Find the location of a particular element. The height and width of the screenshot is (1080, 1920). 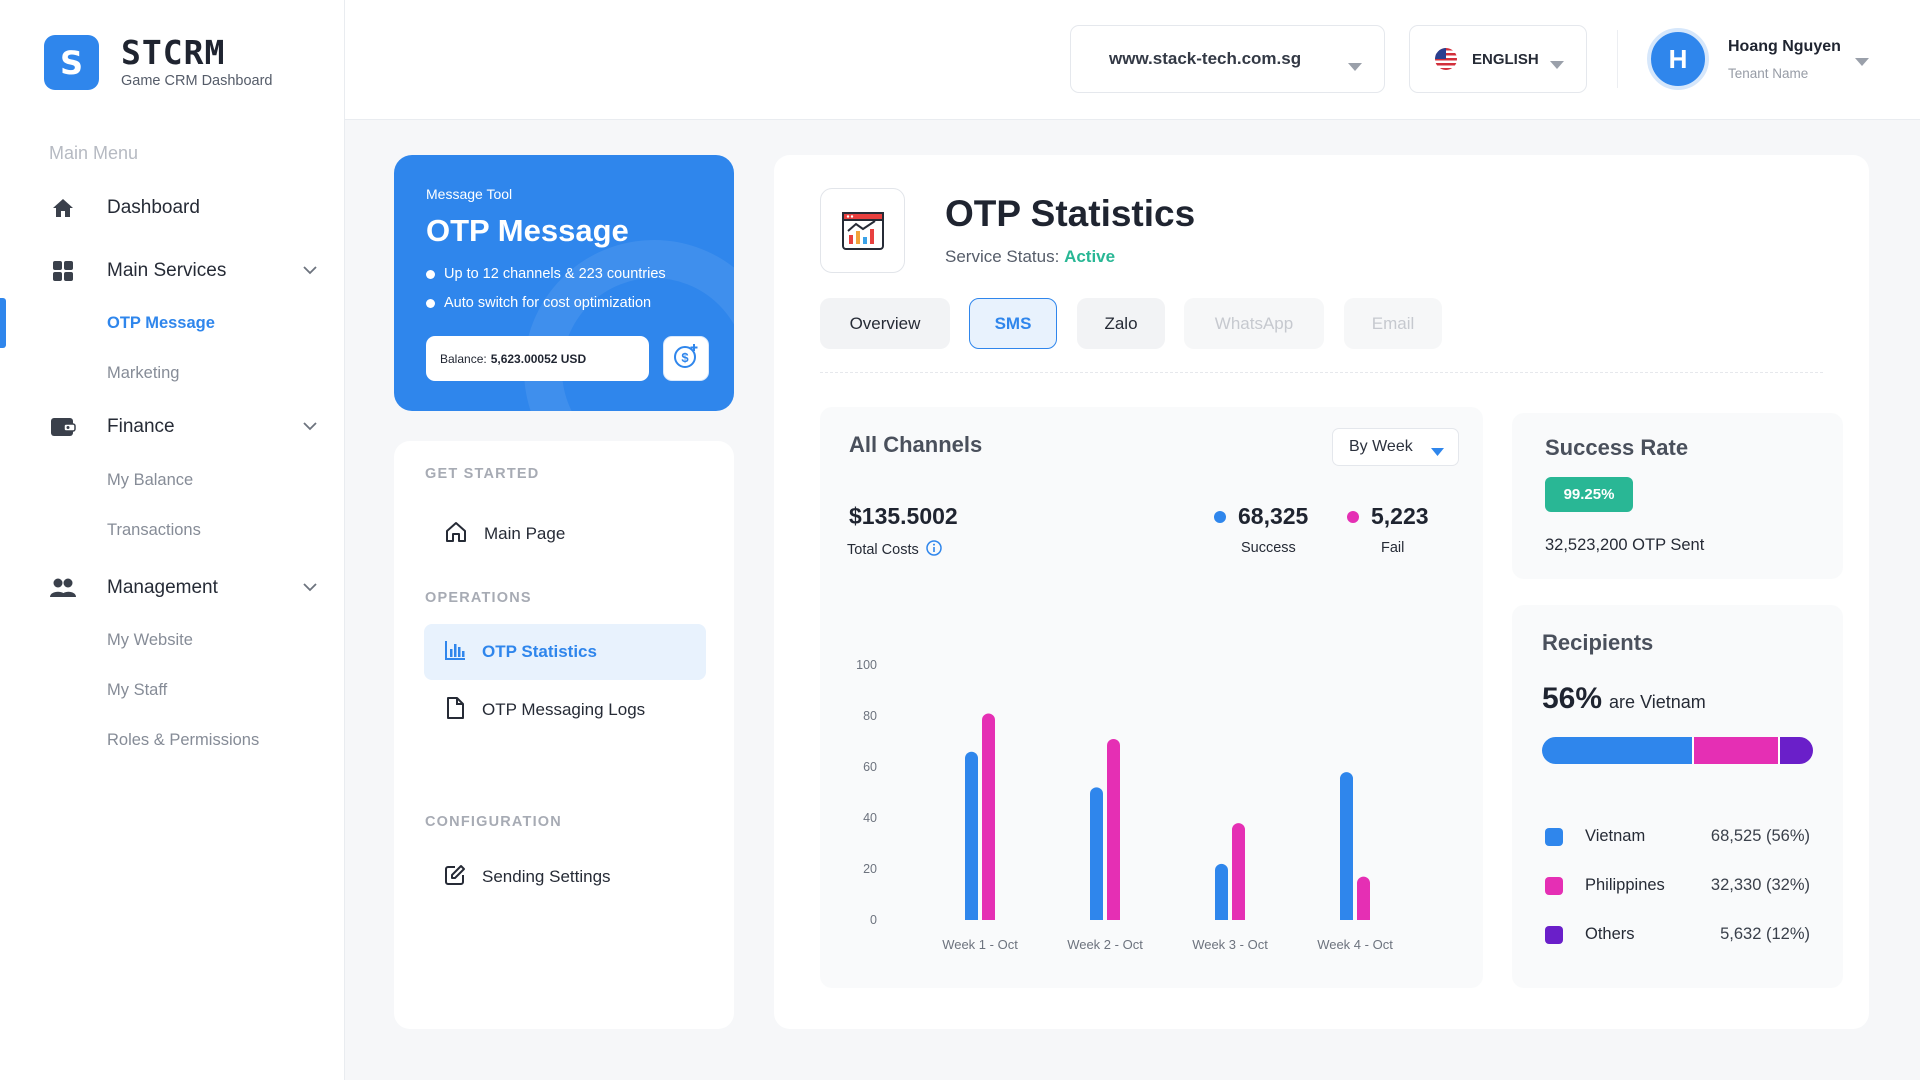

x-tick-label: Week 3 - Oct is located at coordinates (1230, 944).